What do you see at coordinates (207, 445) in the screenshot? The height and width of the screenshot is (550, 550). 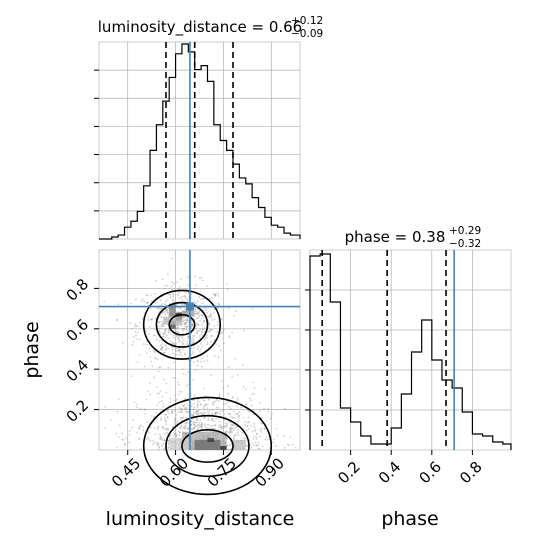 I see `contour-line` at bounding box center [207, 445].